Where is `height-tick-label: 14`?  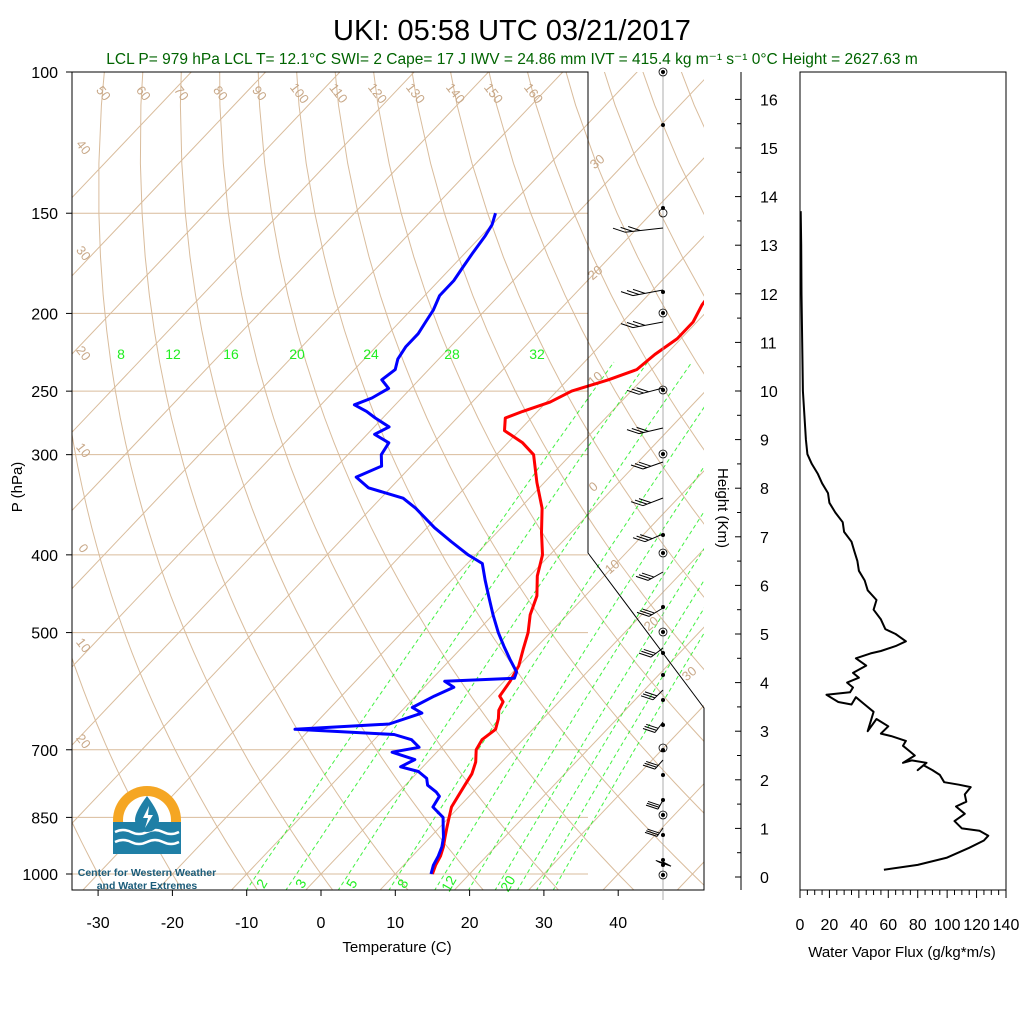 height-tick-label: 14 is located at coordinates (769, 198).